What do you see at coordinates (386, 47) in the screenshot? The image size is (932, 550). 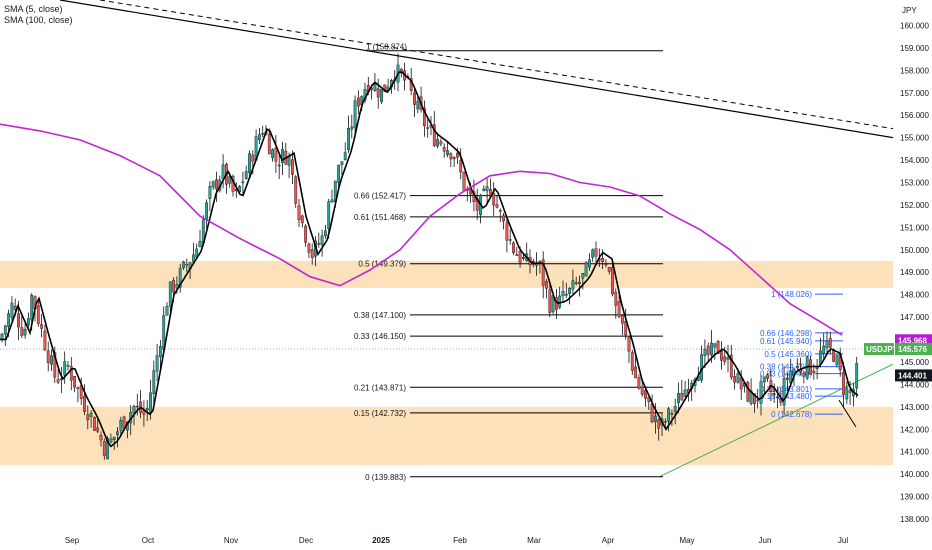 I see `fib-label: 1 (158.874)` at bounding box center [386, 47].